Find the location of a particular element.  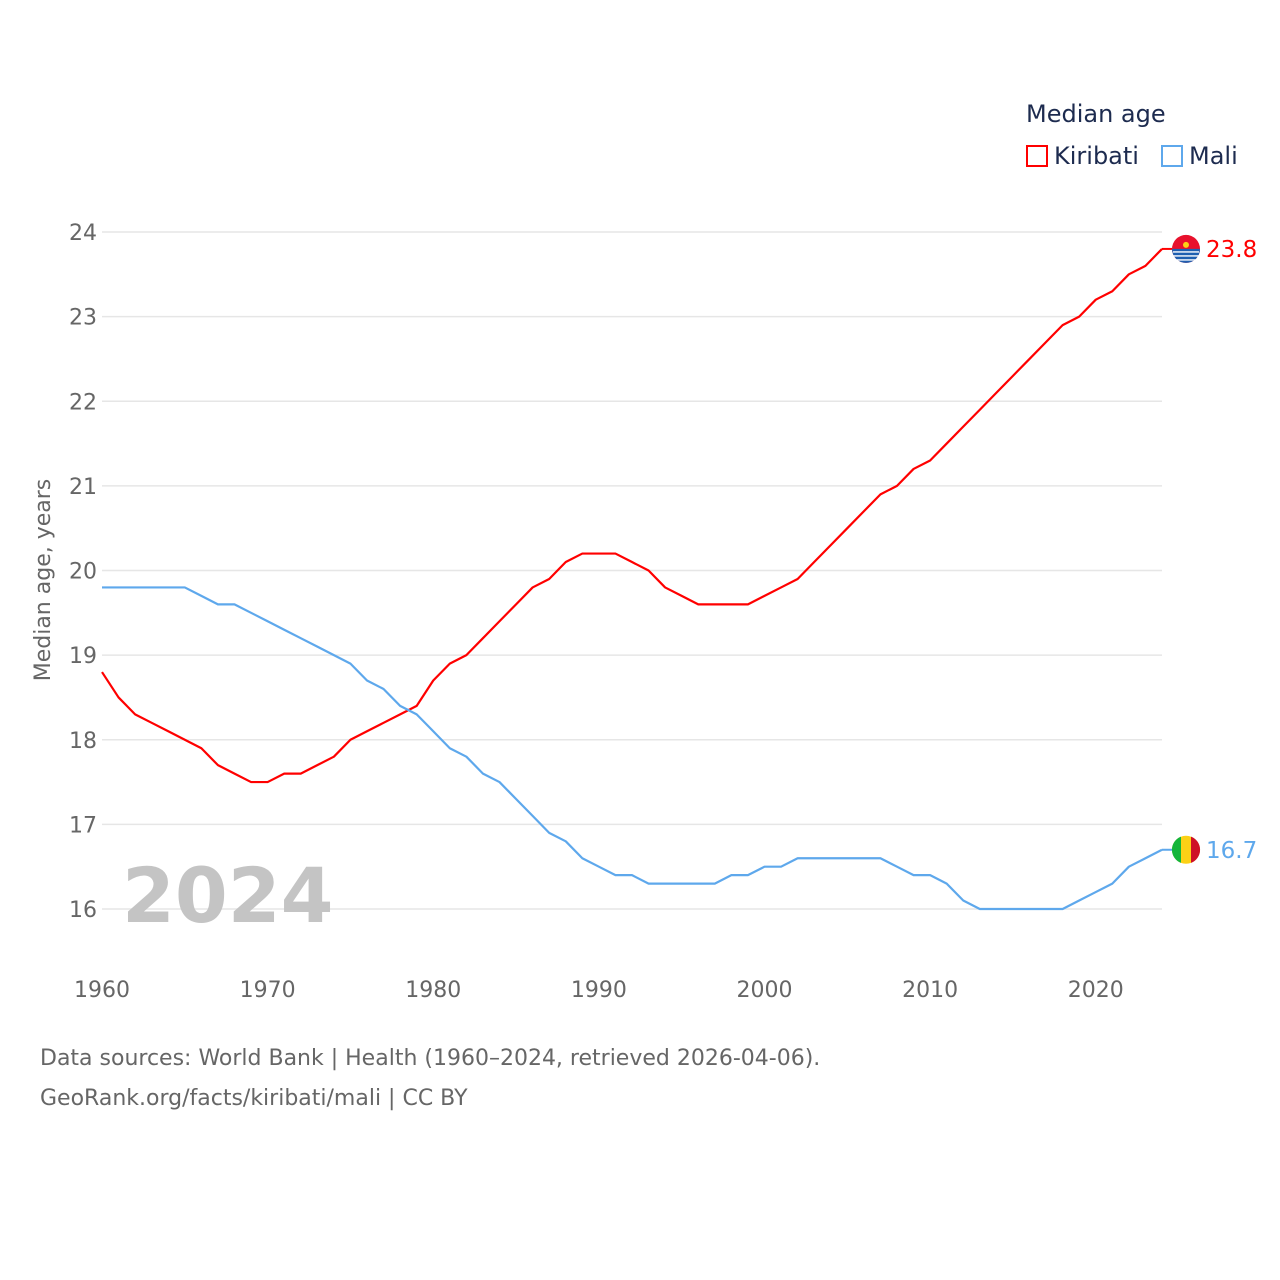

y-tick-label: 20 is located at coordinates (83, 572).